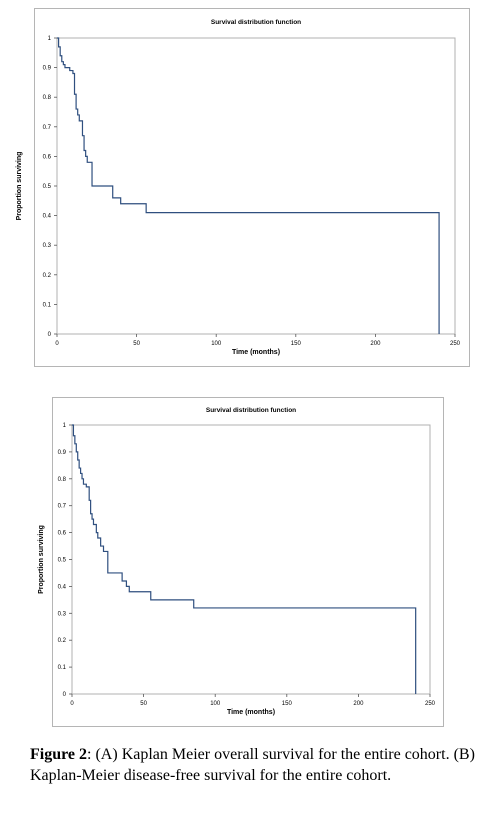  I want to click on figure-label: Figure 2, so click(59, 754).